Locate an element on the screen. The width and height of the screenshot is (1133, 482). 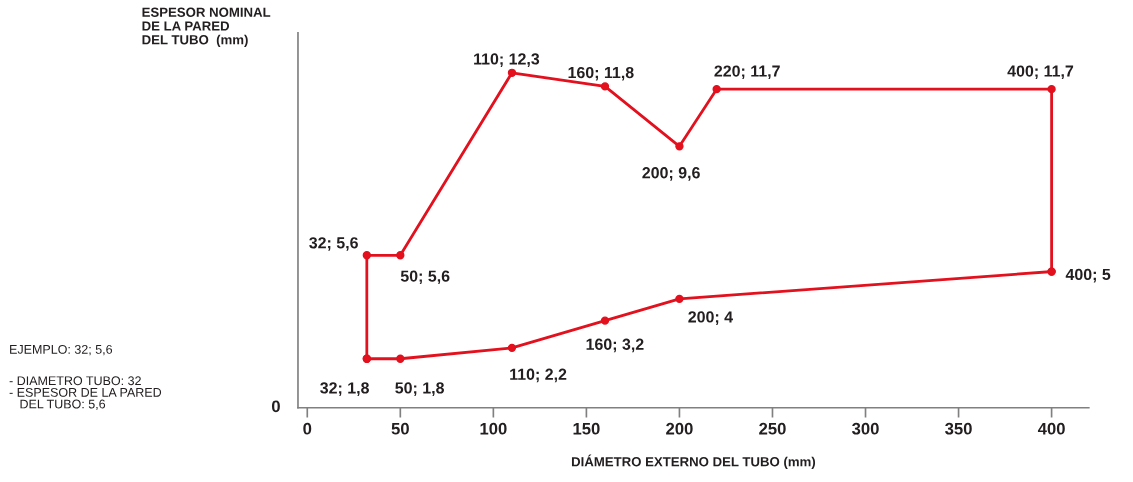
data-label: 400; 11,7 is located at coordinates (1040, 72).